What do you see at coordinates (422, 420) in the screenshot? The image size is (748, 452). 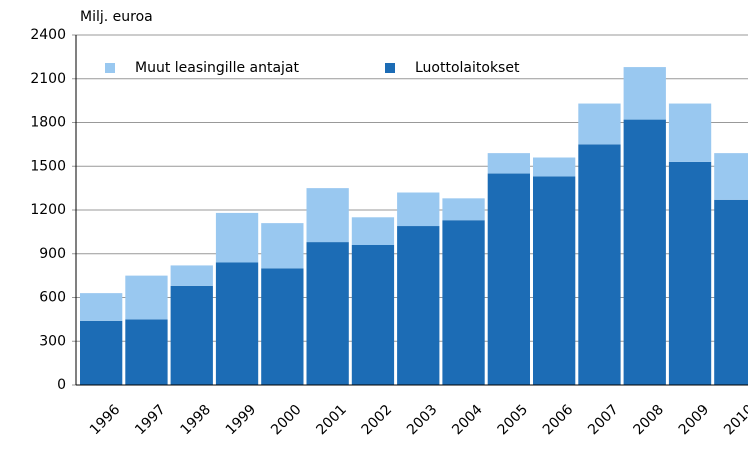 I see `x-tick-label: 2003` at bounding box center [422, 420].